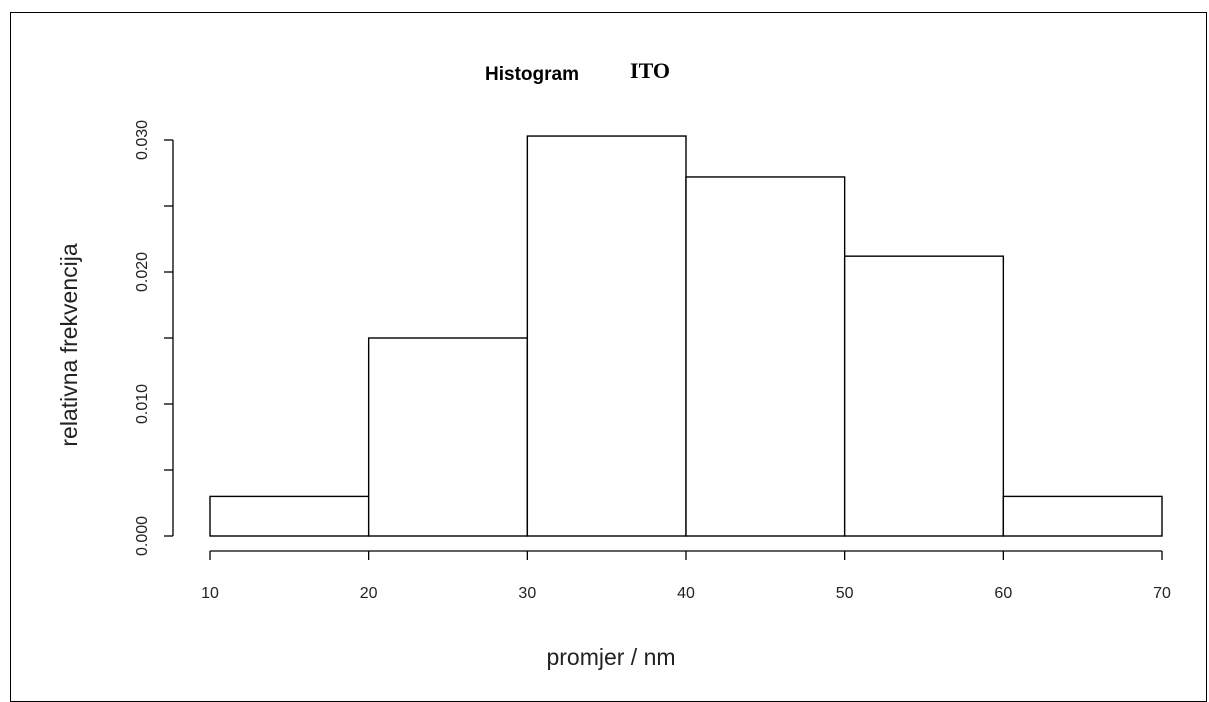 The image size is (1209, 702). Describe the element at coordinates (142, 536) in the screenshot. I see `y-tick-label: 0.000` at that location.